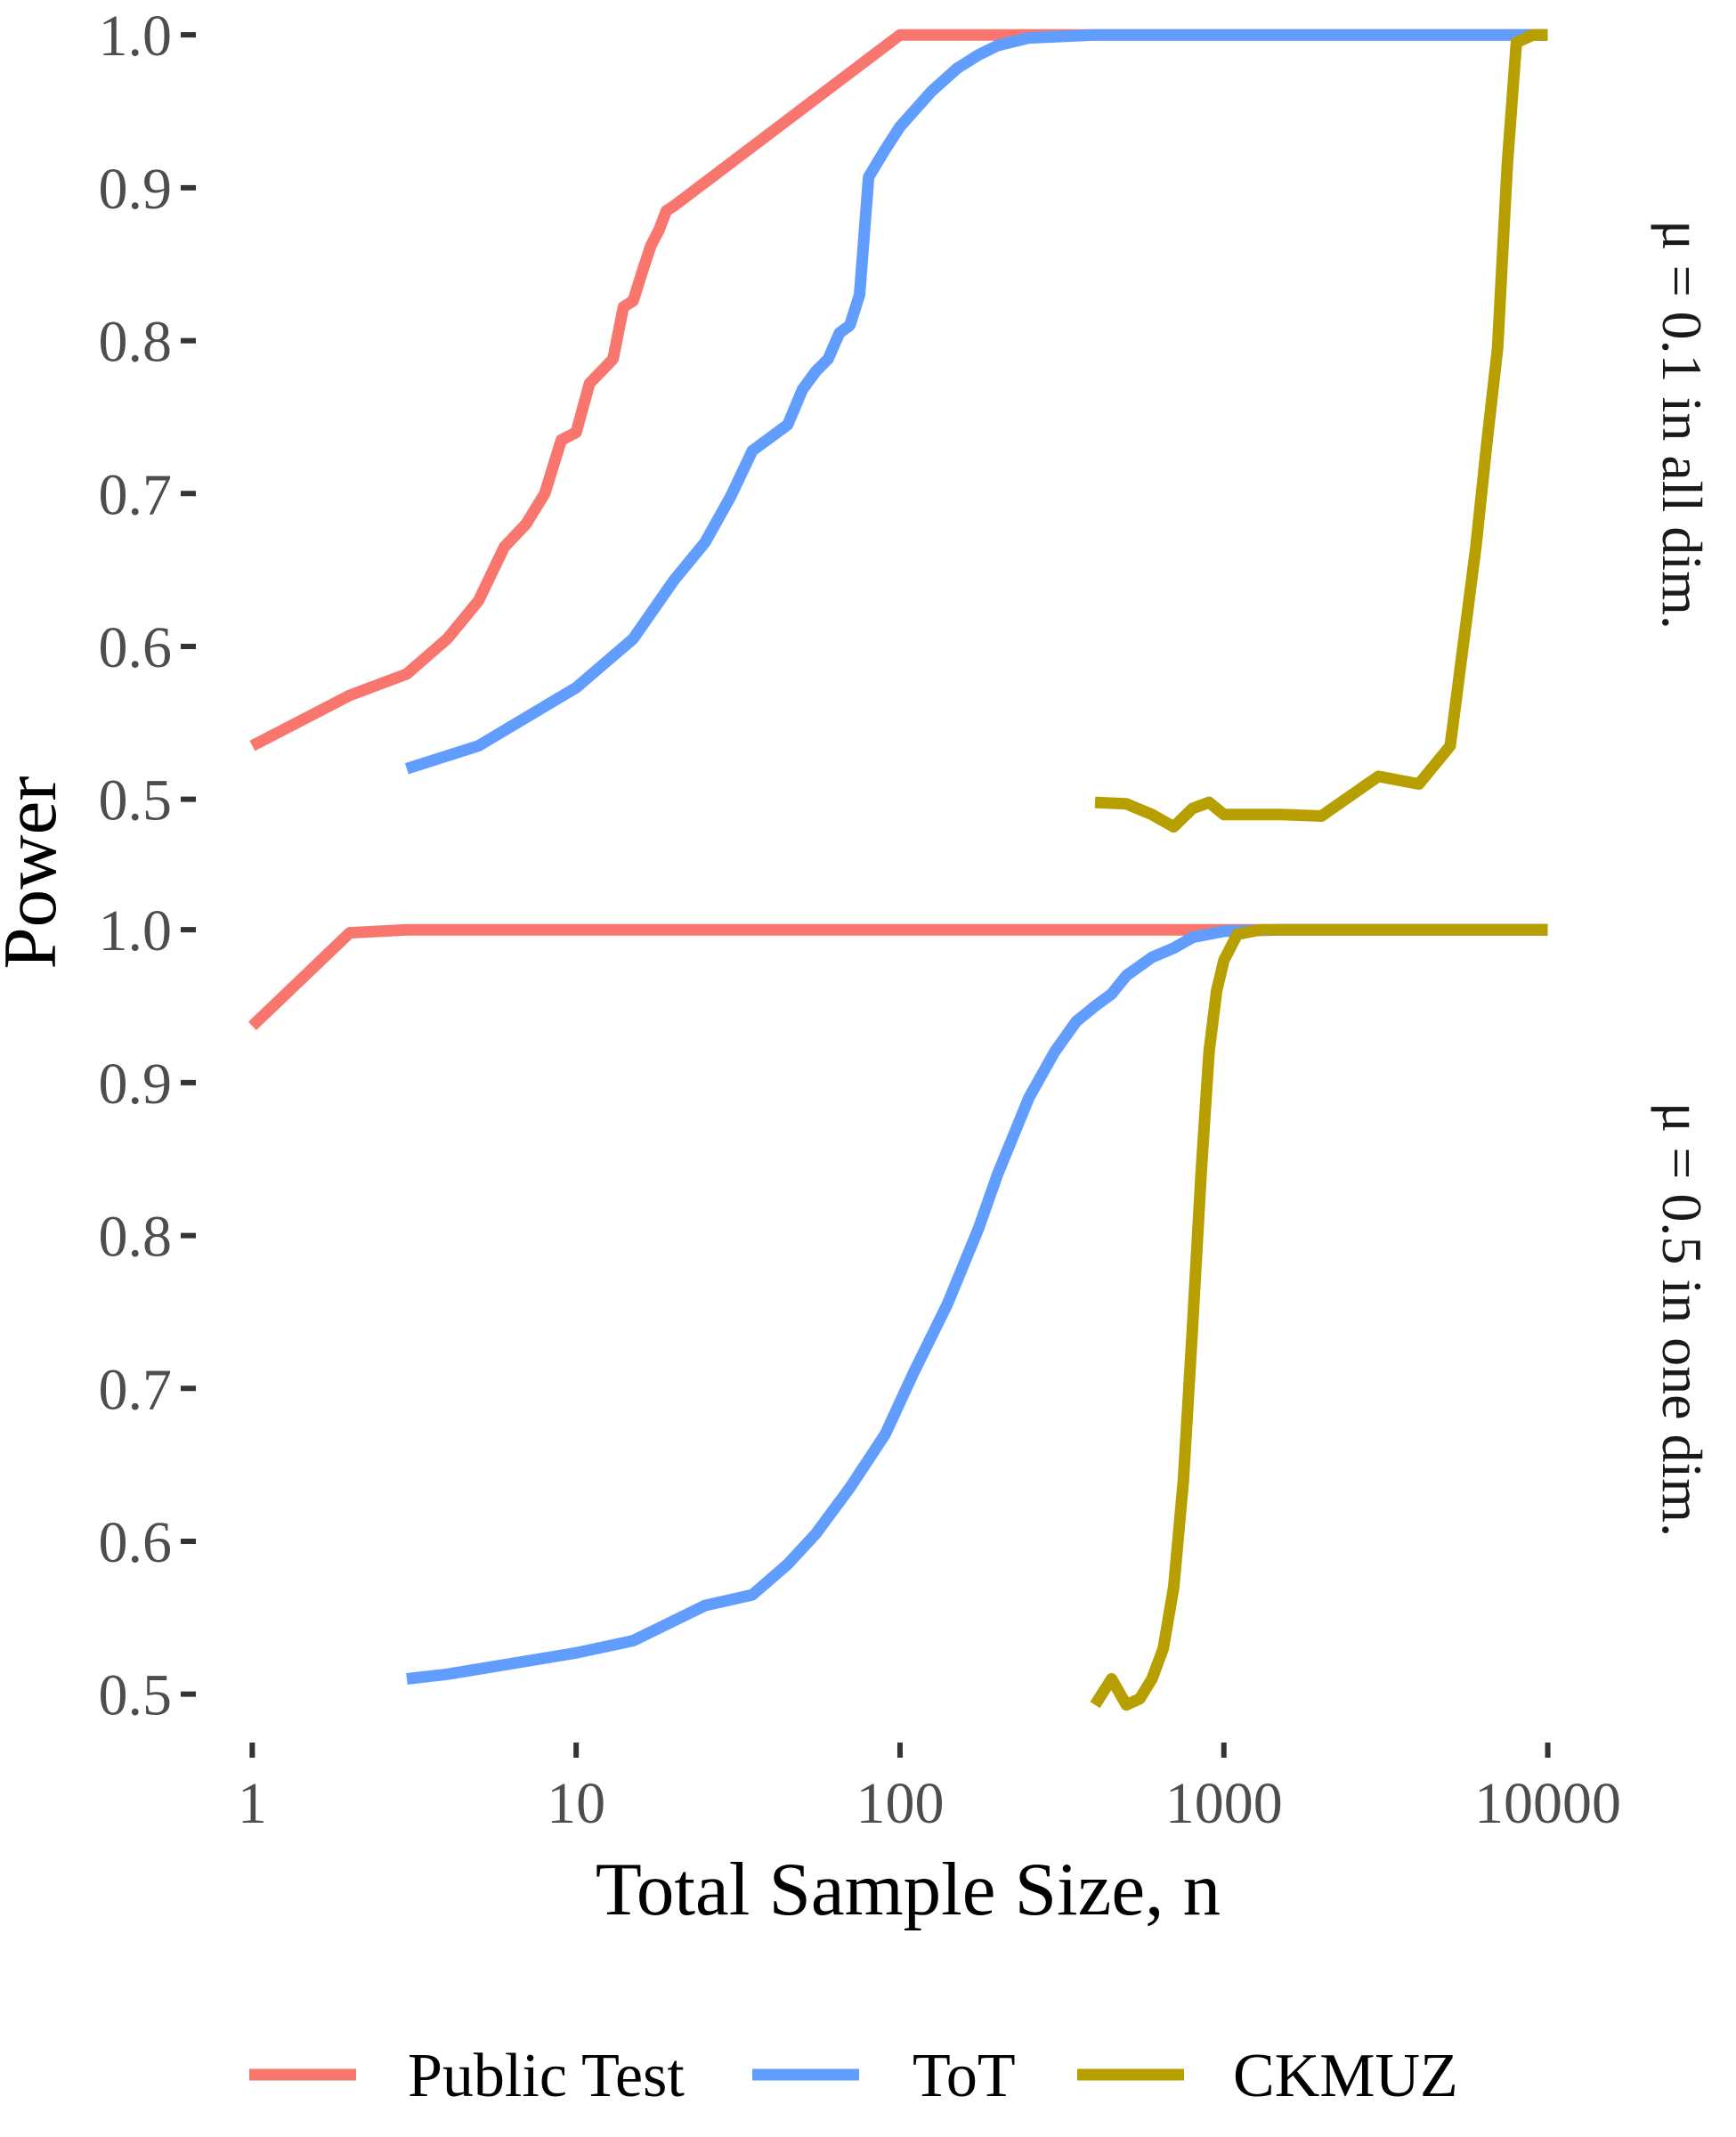  I want to click on legend: Public Test ToT CKMUZ, so click(853, 2076).